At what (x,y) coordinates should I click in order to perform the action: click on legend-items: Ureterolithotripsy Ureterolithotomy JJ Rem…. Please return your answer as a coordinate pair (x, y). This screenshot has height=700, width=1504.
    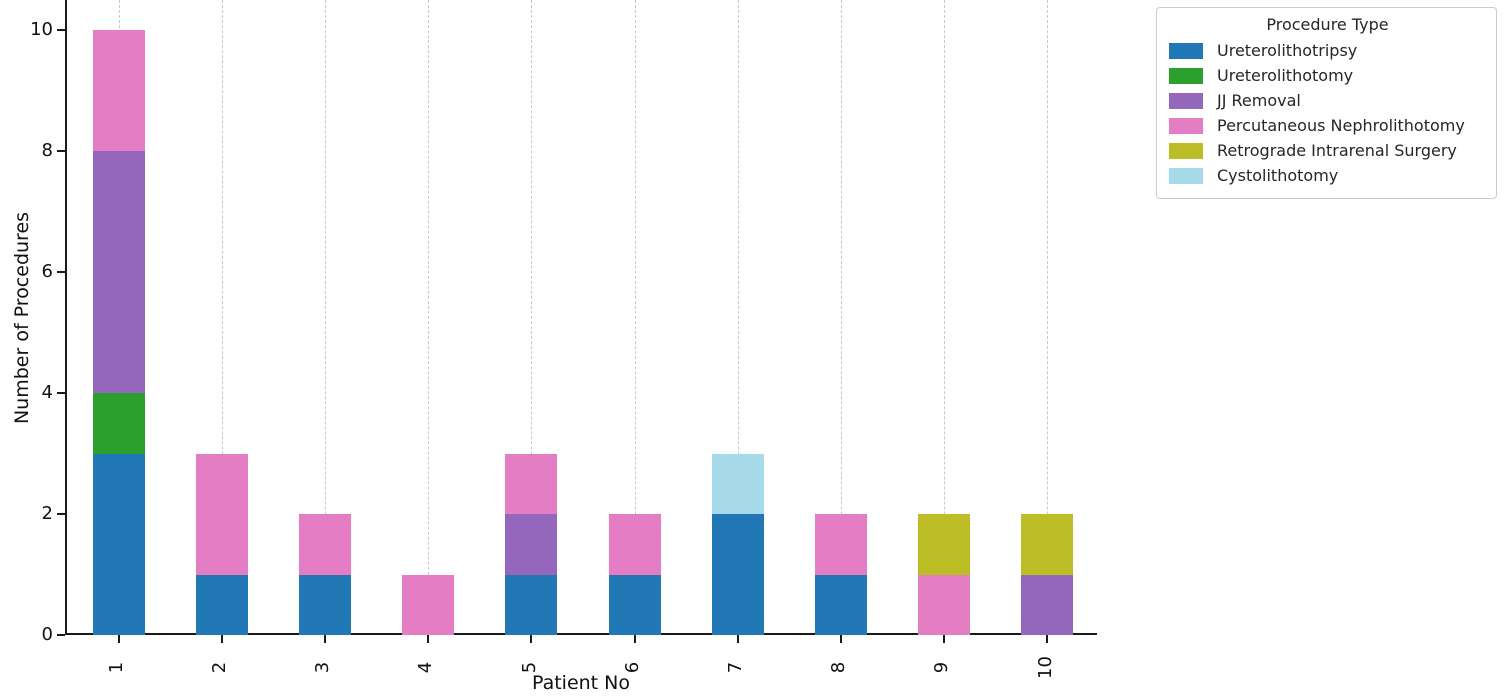
    Looking at the image, I should click on (1327, 113).